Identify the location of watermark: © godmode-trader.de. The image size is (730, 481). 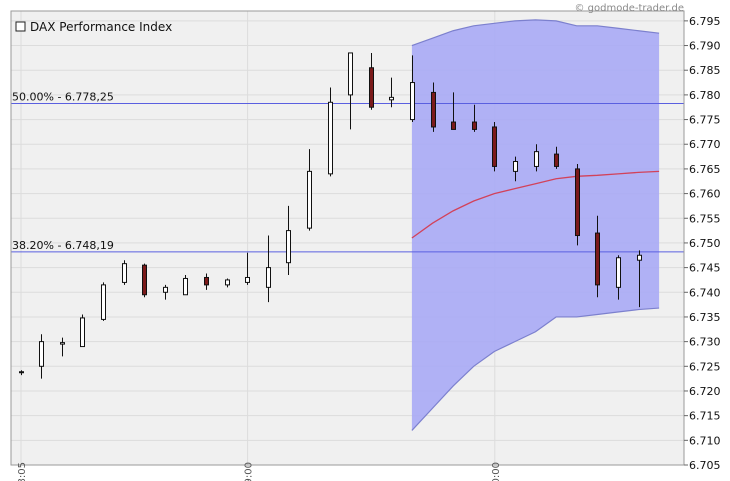
(630, 8).